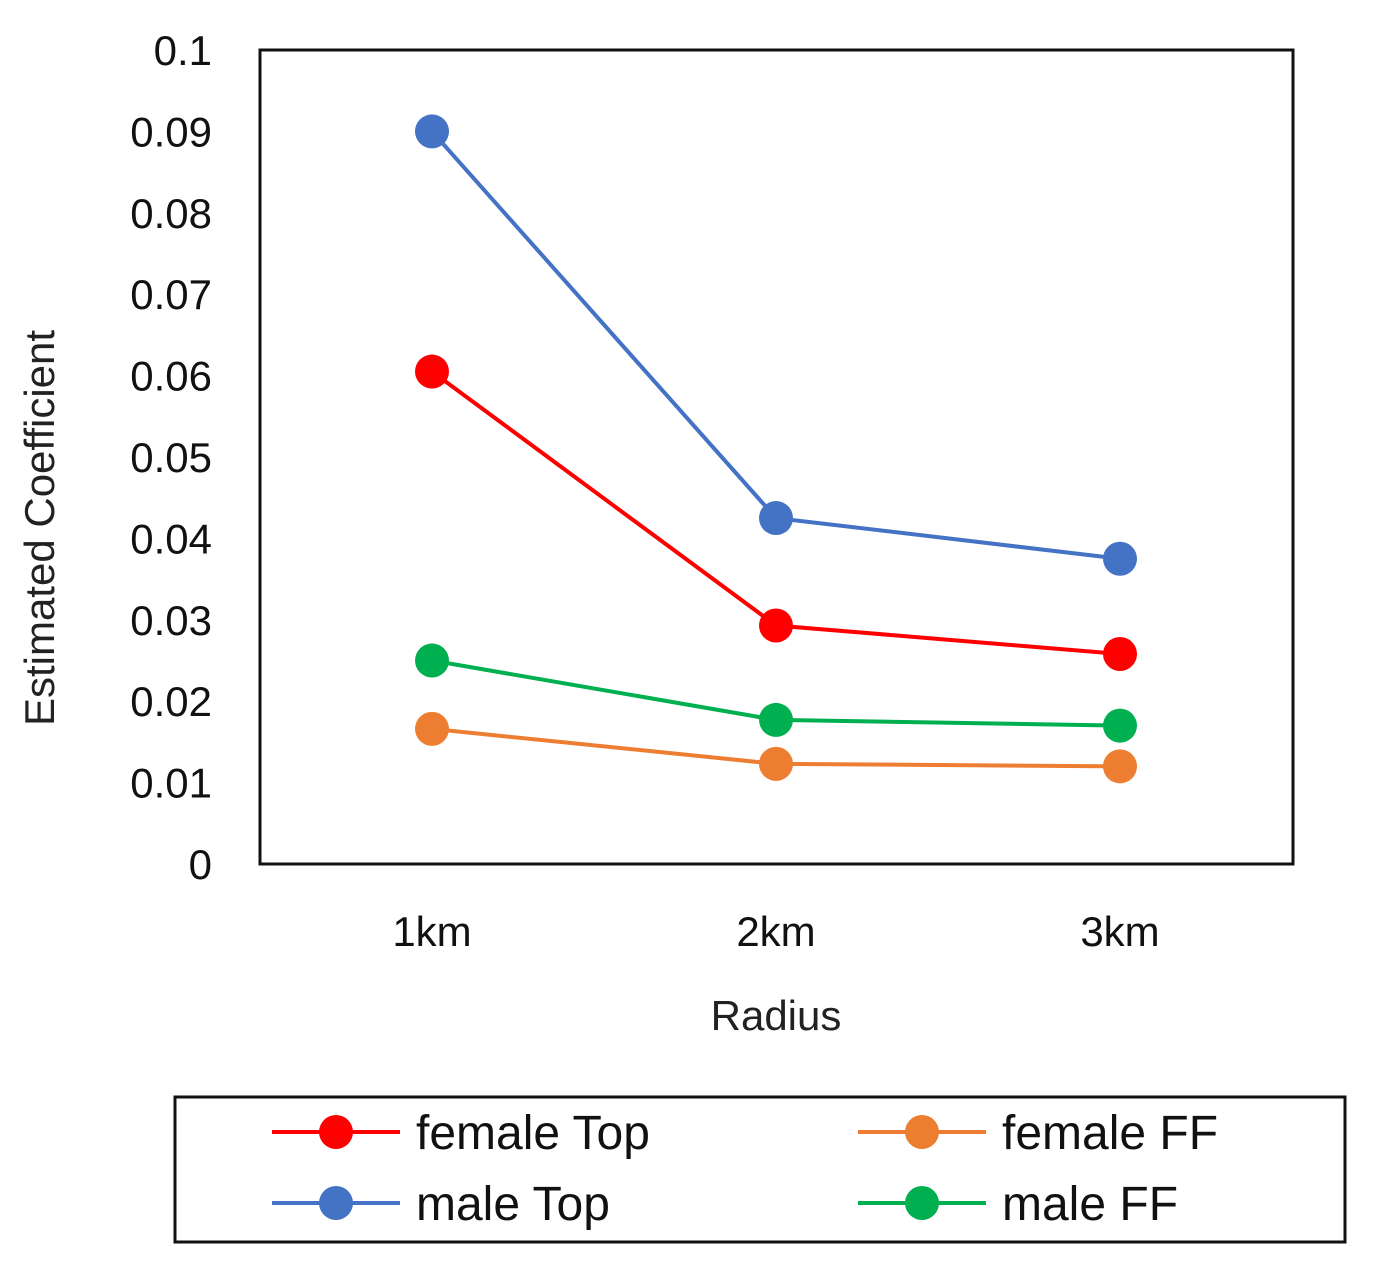 The width and height of the screenshot is (1380, 1280). Describe the element at coordinates (171, 213) in the screenshot. I see `y-tick-label: 0.08` at that location.